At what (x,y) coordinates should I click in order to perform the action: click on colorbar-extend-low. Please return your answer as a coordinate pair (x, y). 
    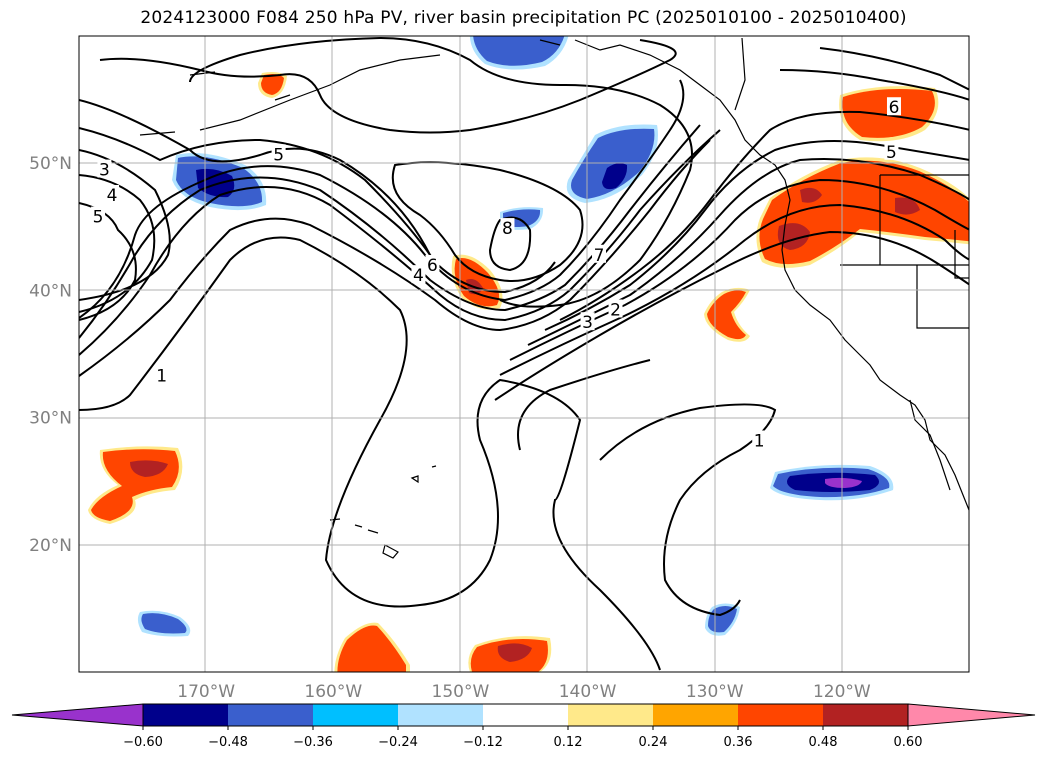
    Looking at the image, I should click on (77, 715).